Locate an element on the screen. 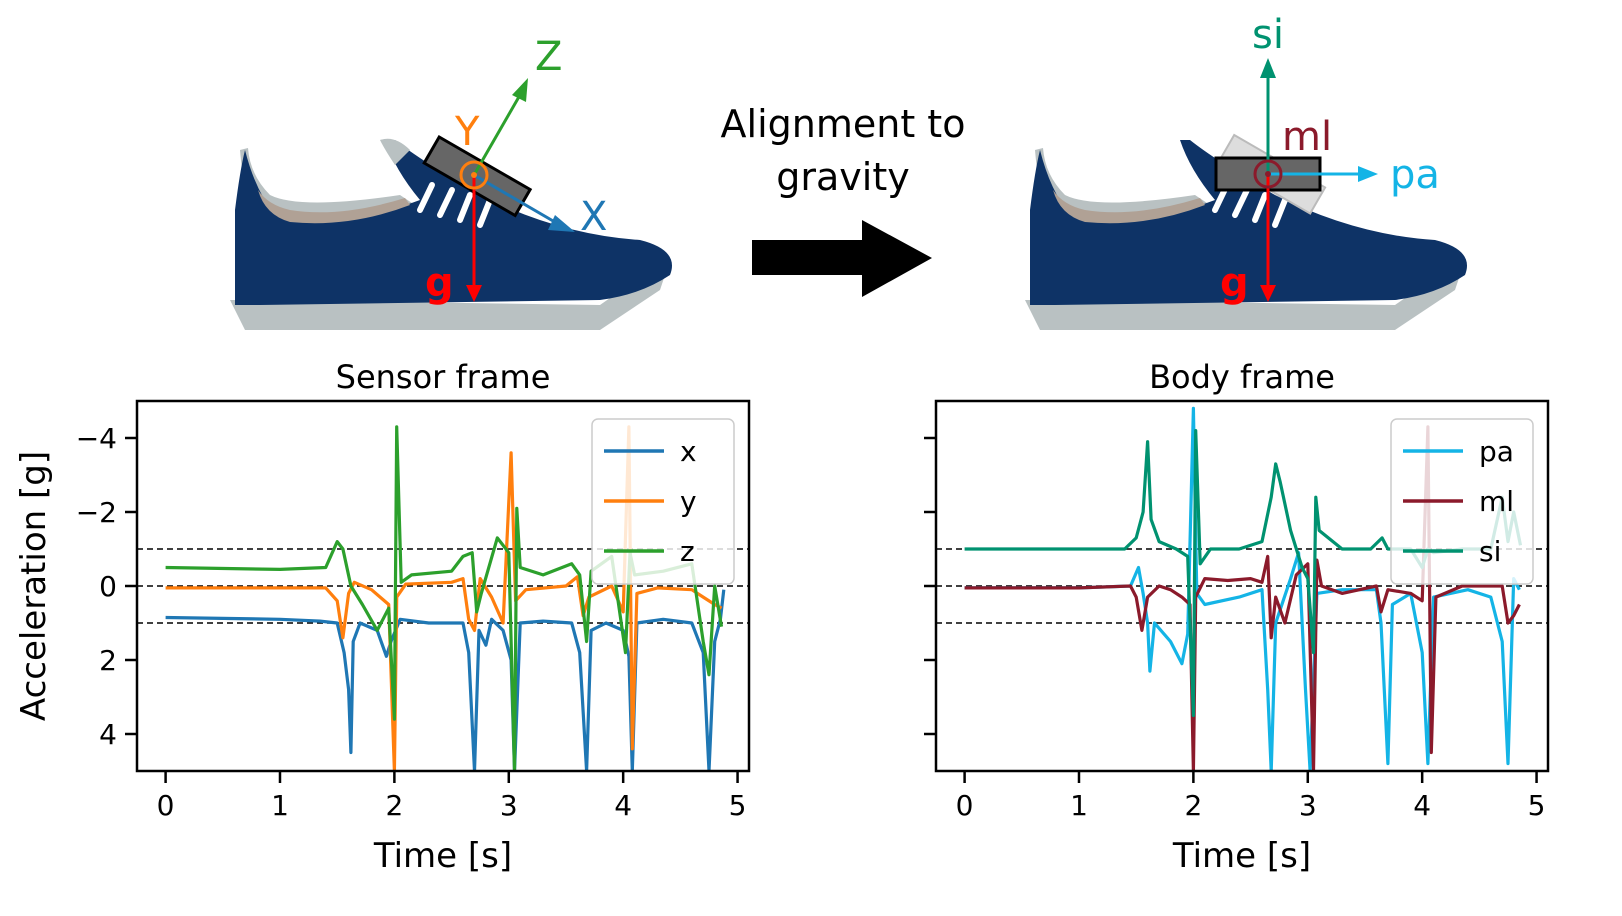 This screenshot has height=916, width=1622. y-tick-label: −2 is located at coordinates (96, 512).